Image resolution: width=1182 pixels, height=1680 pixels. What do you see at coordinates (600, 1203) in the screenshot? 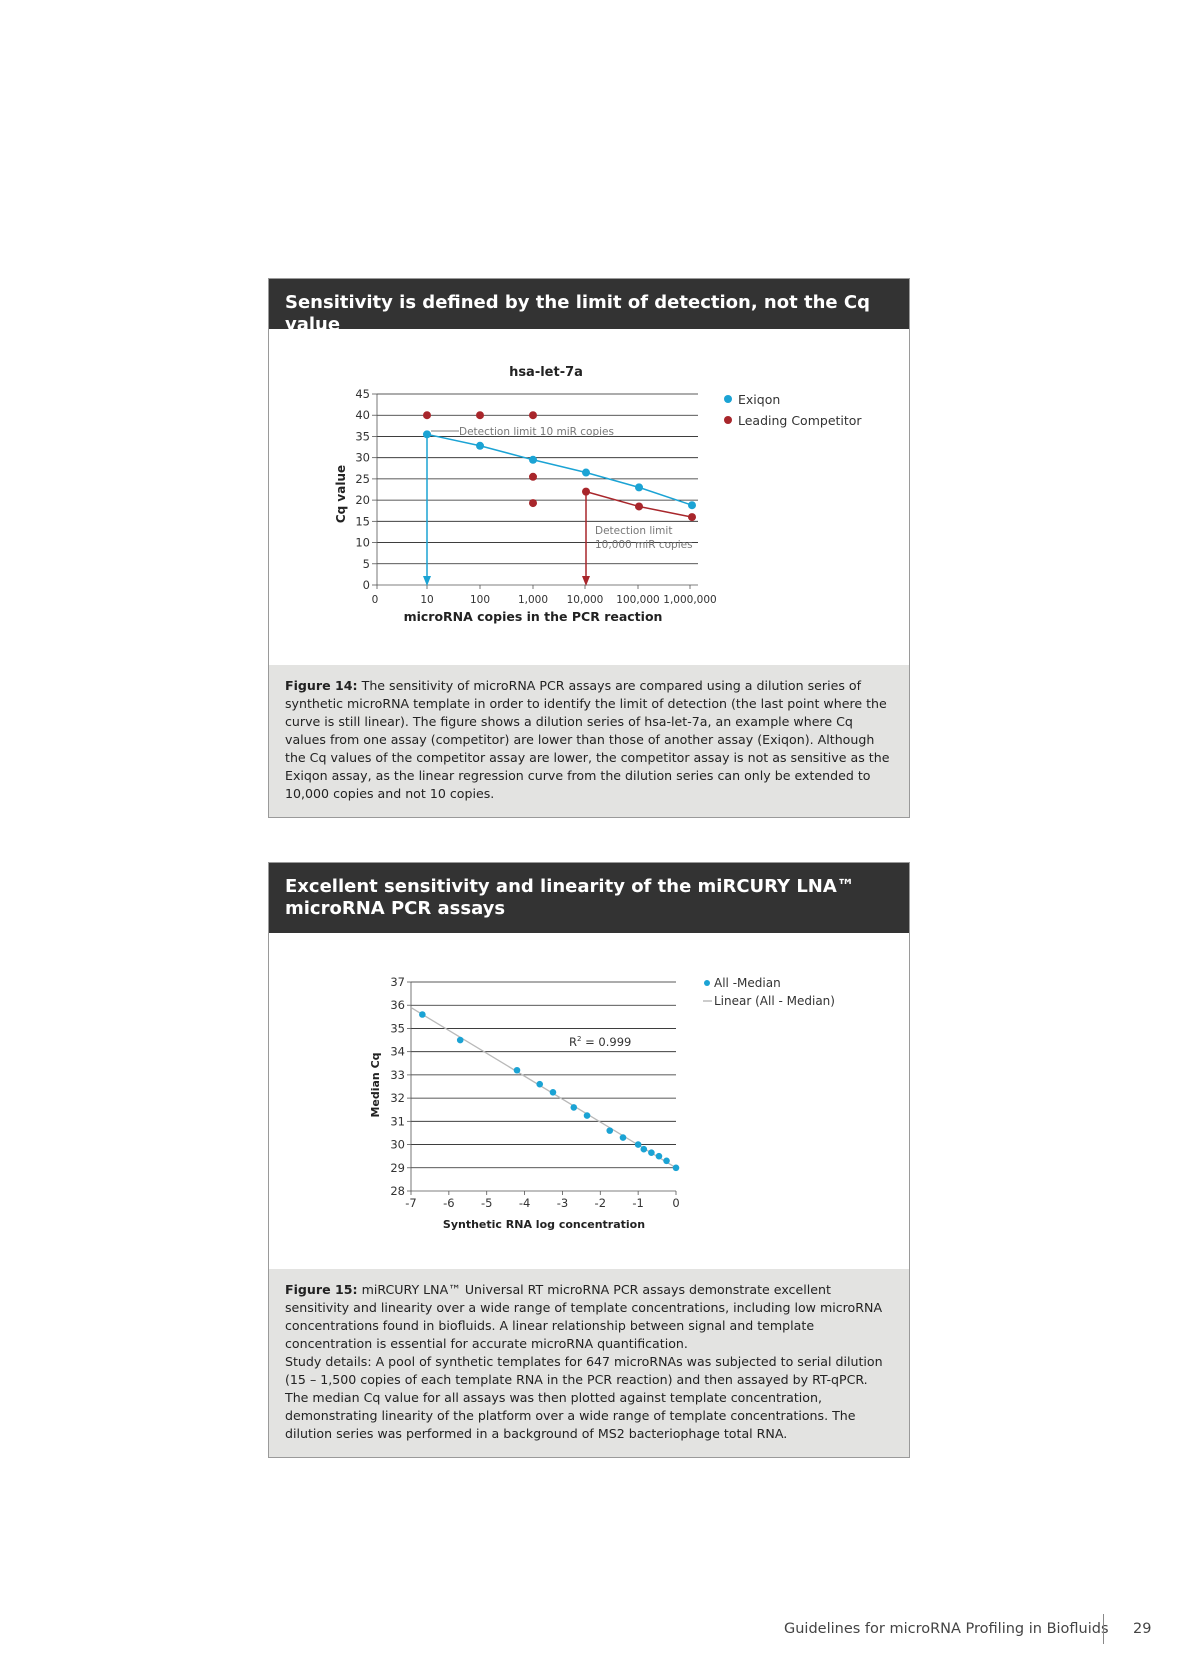
I see `x-tick-label: -2` at bounding box center [600, 1203].